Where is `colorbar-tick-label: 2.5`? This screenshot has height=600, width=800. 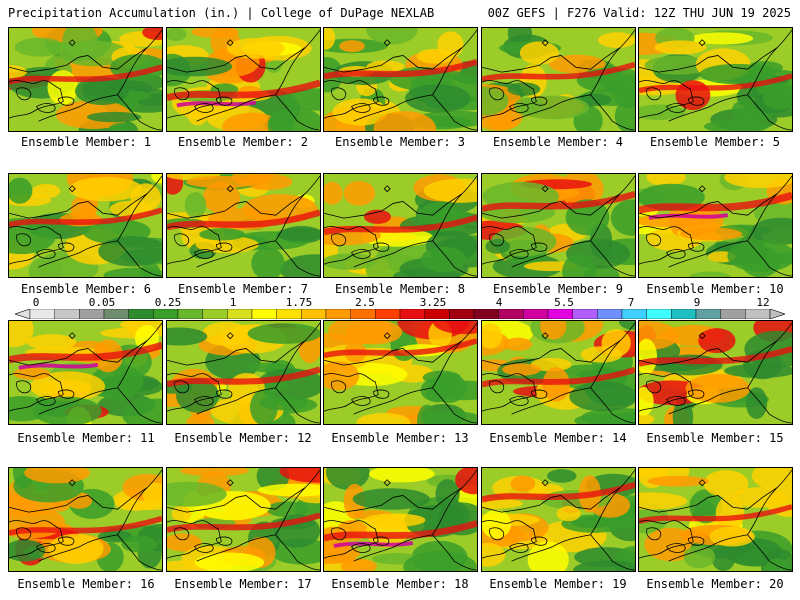
colorbar-tick-label: 2.5 is located at coordinates (365, 302).